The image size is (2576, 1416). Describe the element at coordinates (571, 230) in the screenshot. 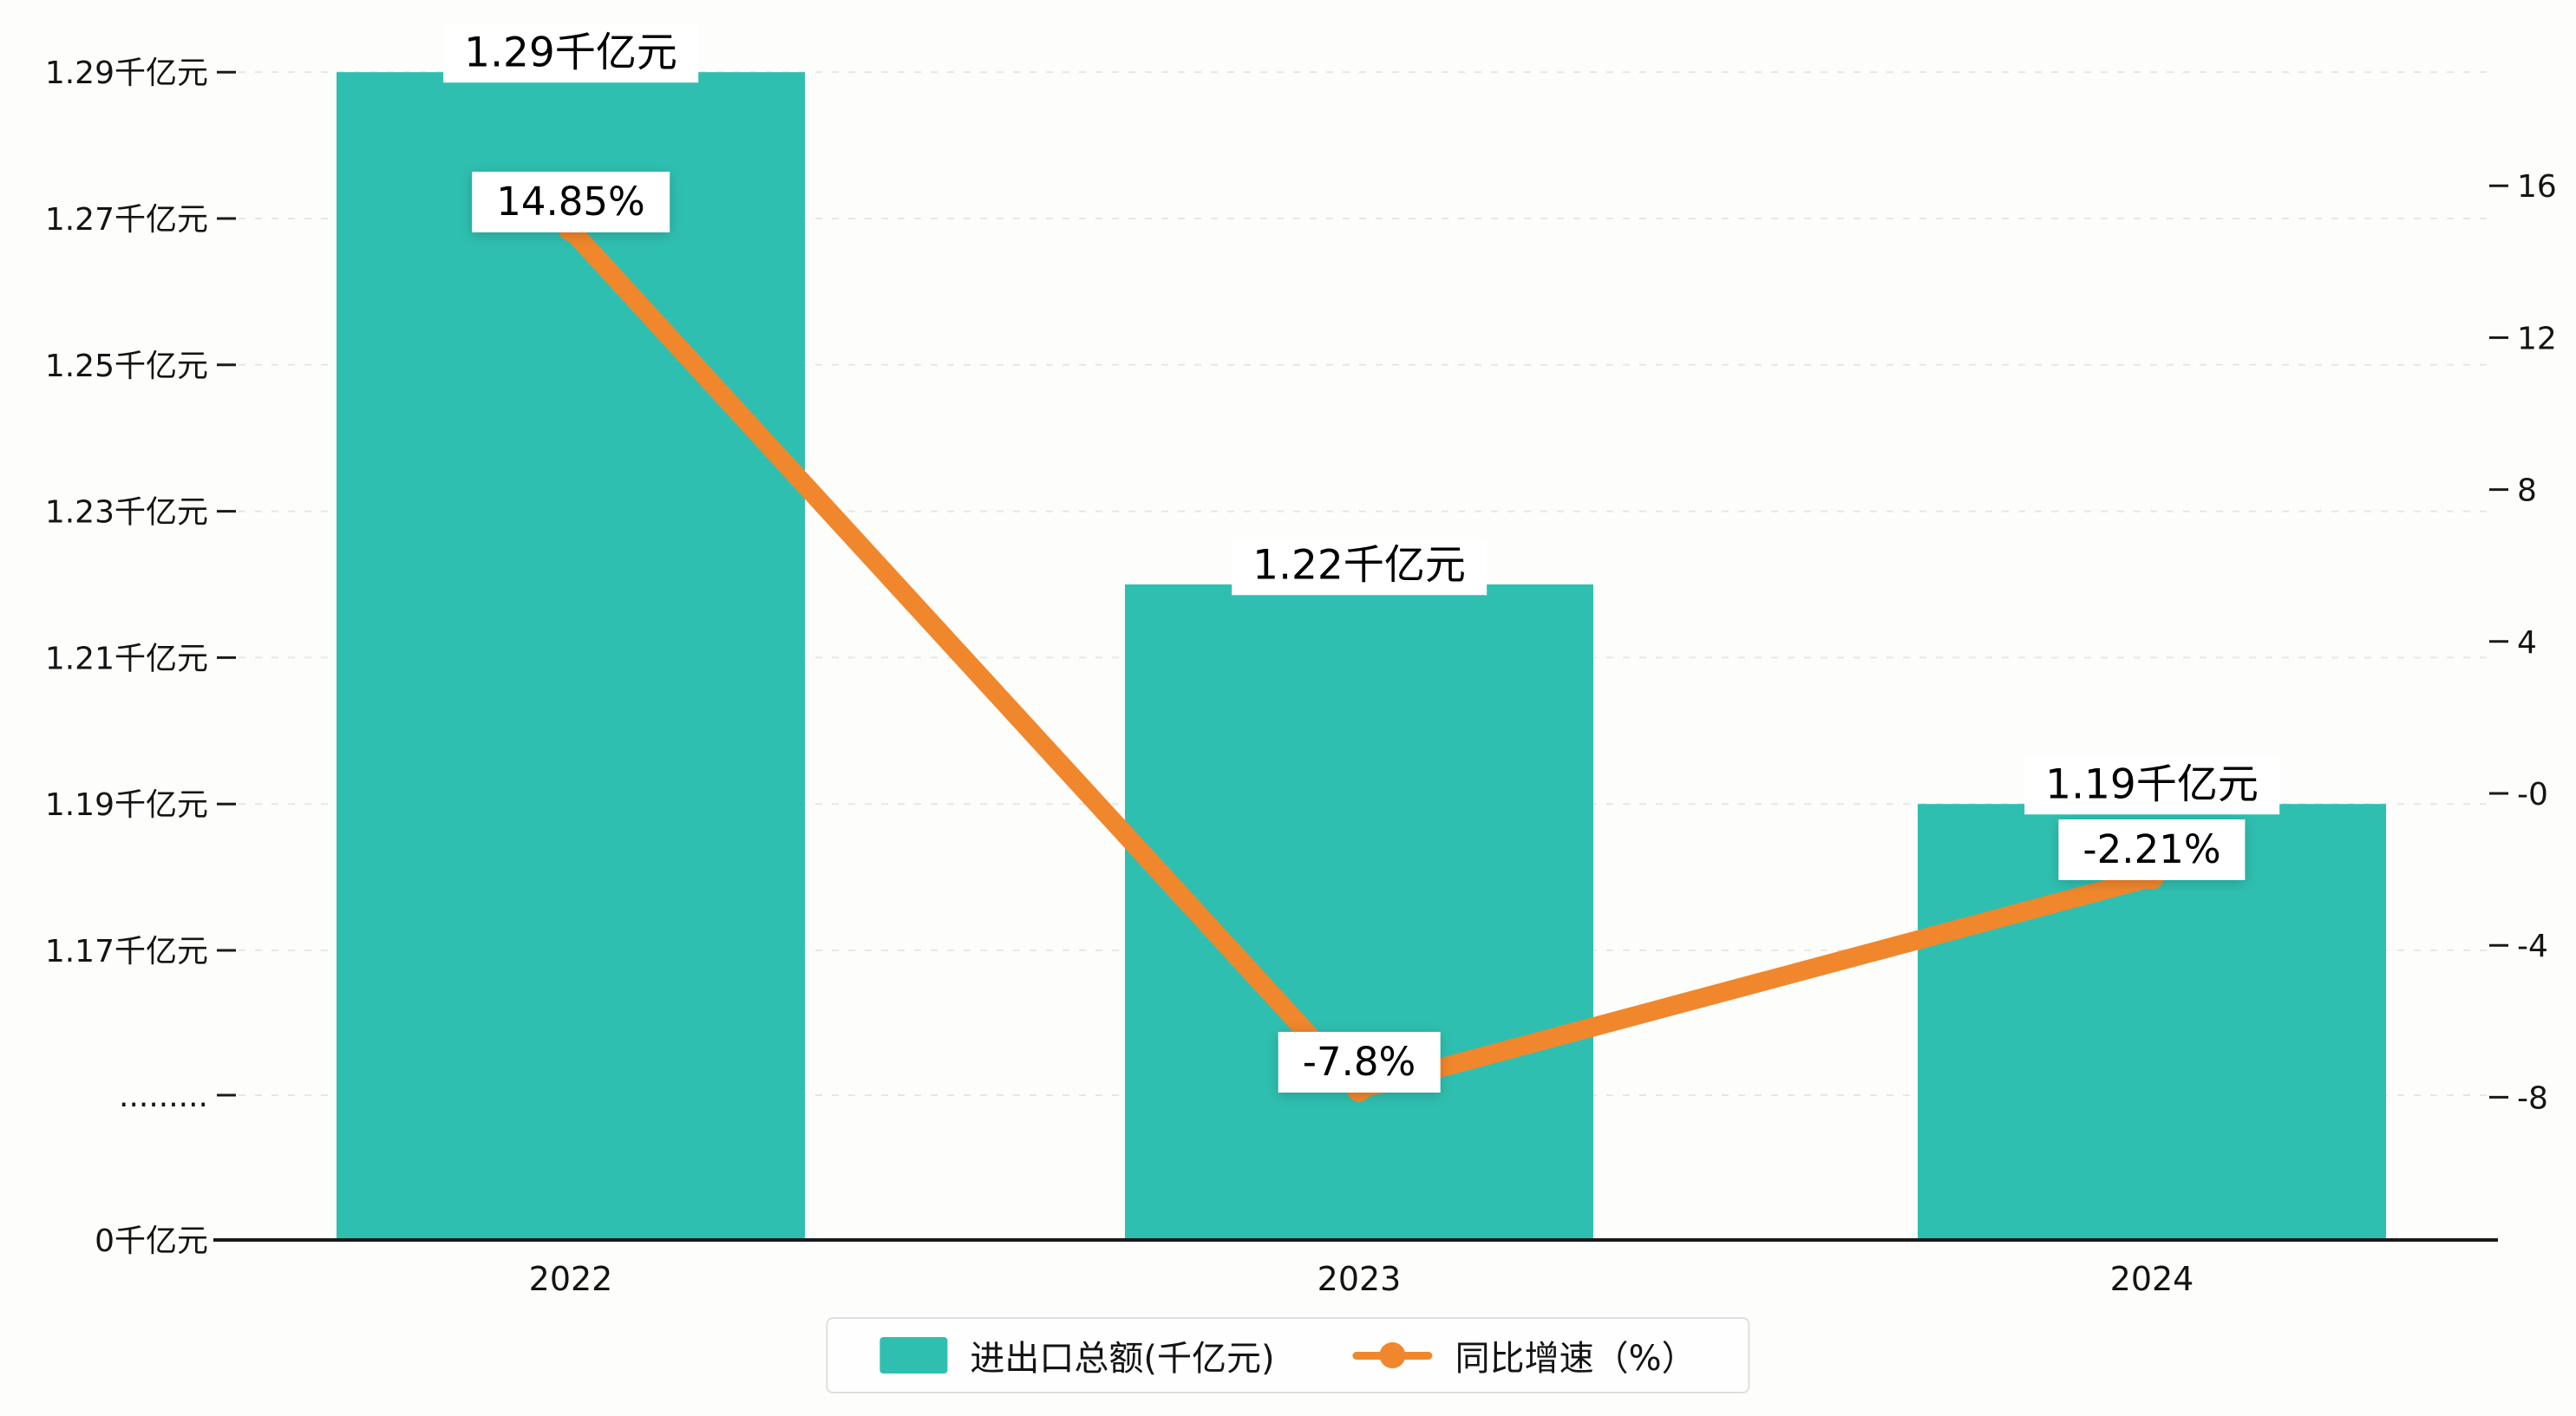

I see `growth-point-2022` at that location.